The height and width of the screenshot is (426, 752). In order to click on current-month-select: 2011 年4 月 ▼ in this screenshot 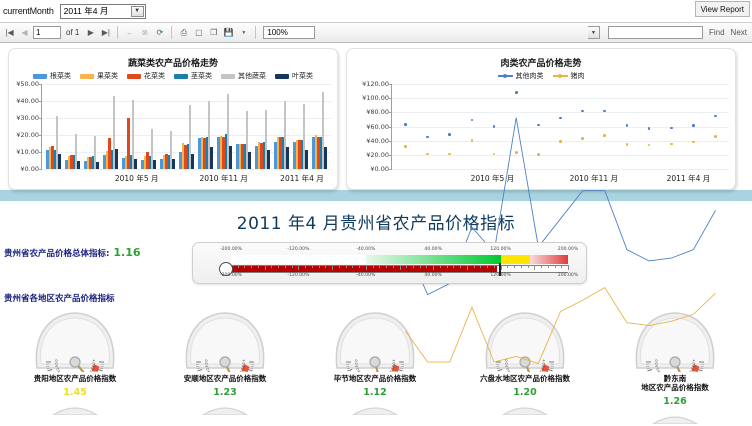, I will do `click(103, 11)`.